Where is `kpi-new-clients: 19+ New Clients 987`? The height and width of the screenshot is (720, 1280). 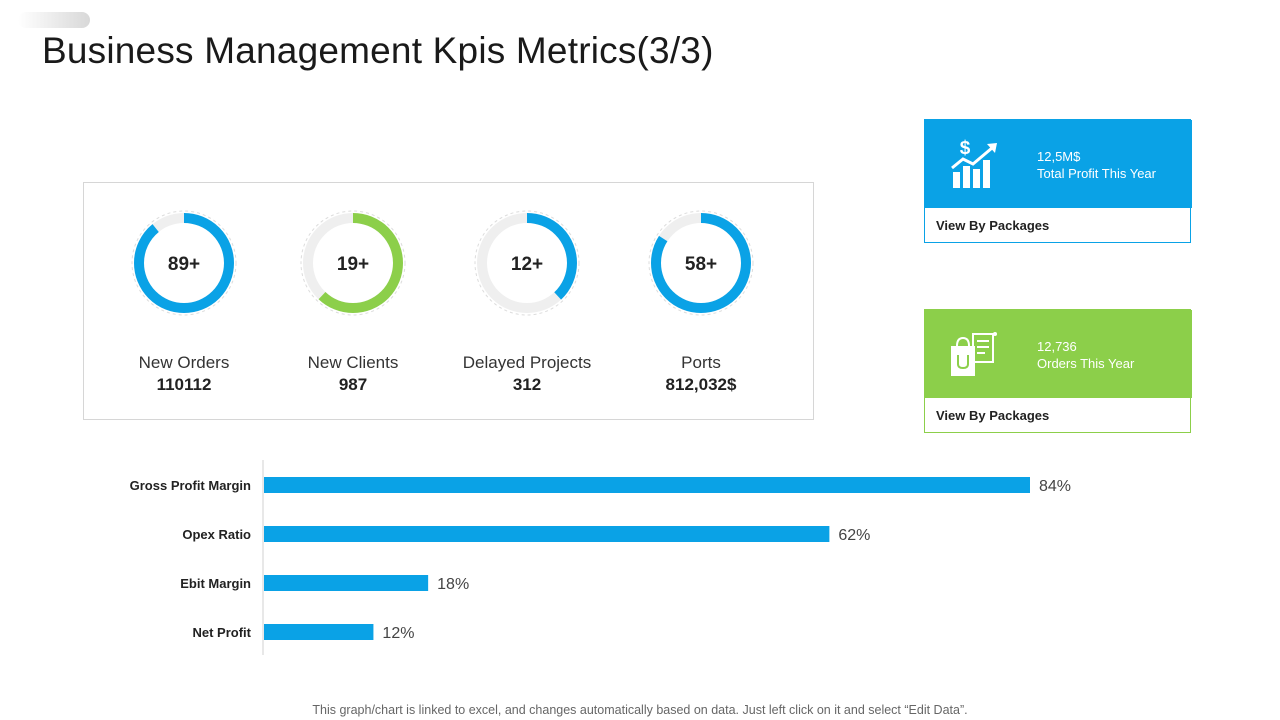 kpi-new-clients: 19+ New Clients 987 is located at coordinates (353, 302).